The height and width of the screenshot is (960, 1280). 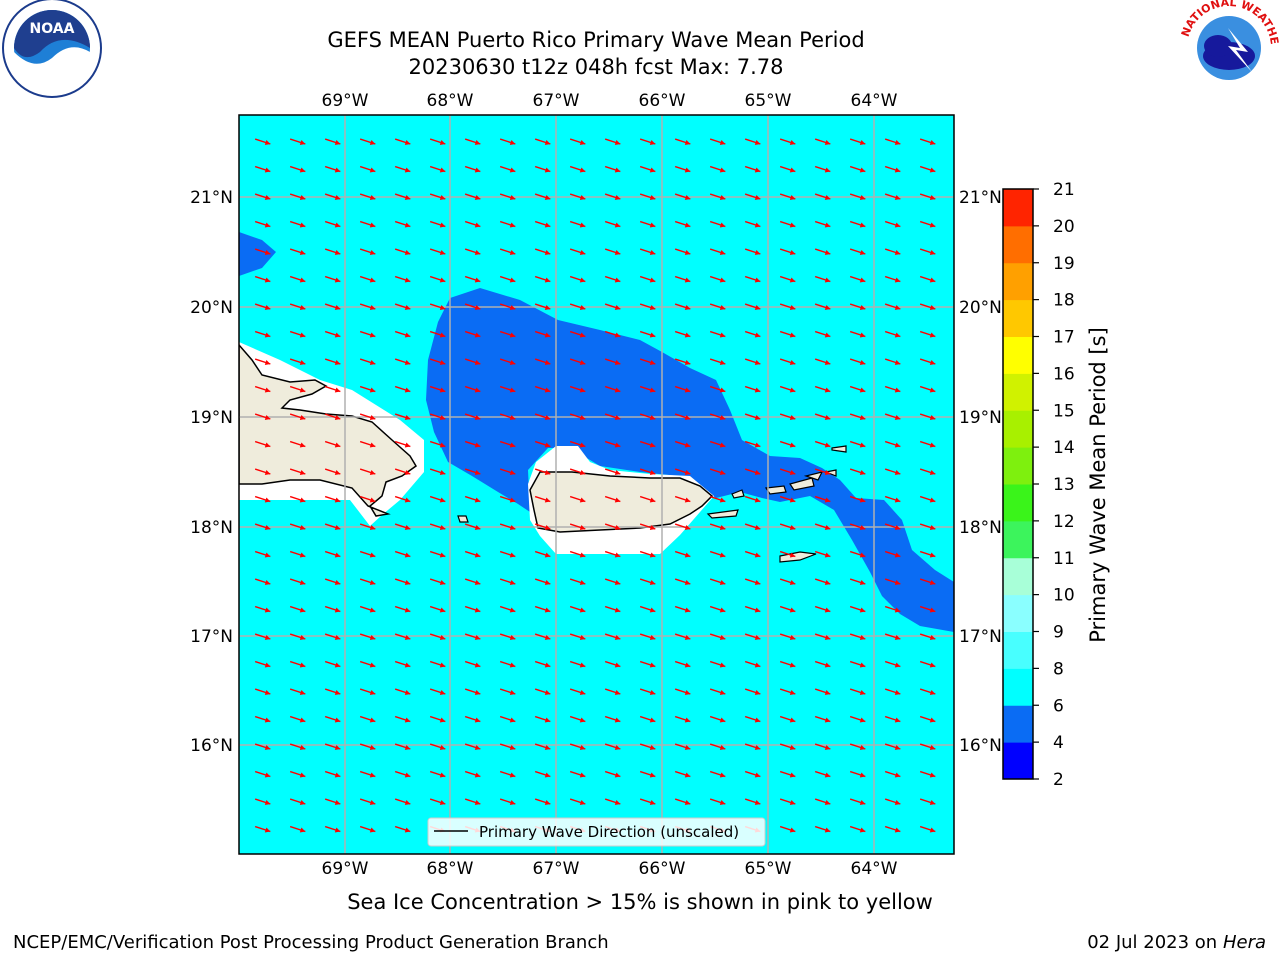 What do you see at coordinates (556, 869) in the screenshot?
I see `lon-tick-bottom: 67°W` at bounding box center [556, 869].